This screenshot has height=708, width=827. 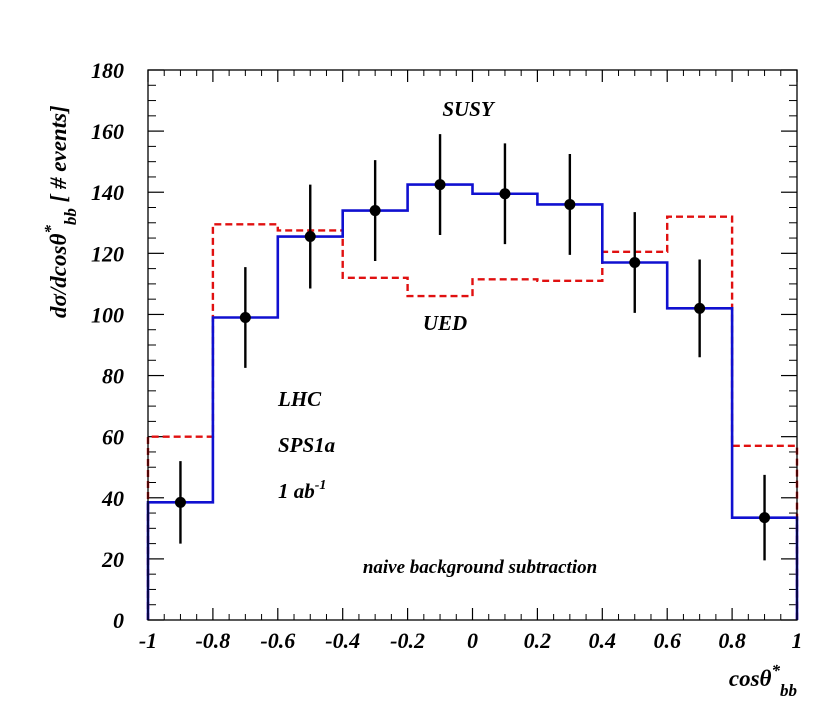 I want to click on y-tick-label: 100, so click(x=107, y=314).